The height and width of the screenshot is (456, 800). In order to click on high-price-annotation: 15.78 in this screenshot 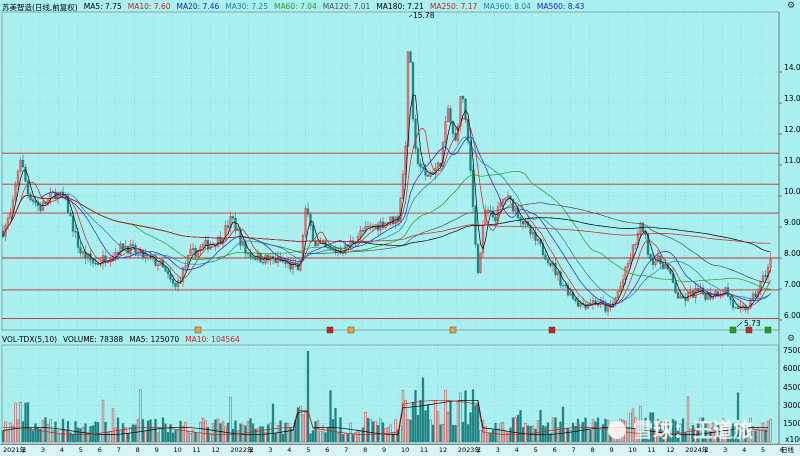, I will do `click(424, 15)`.